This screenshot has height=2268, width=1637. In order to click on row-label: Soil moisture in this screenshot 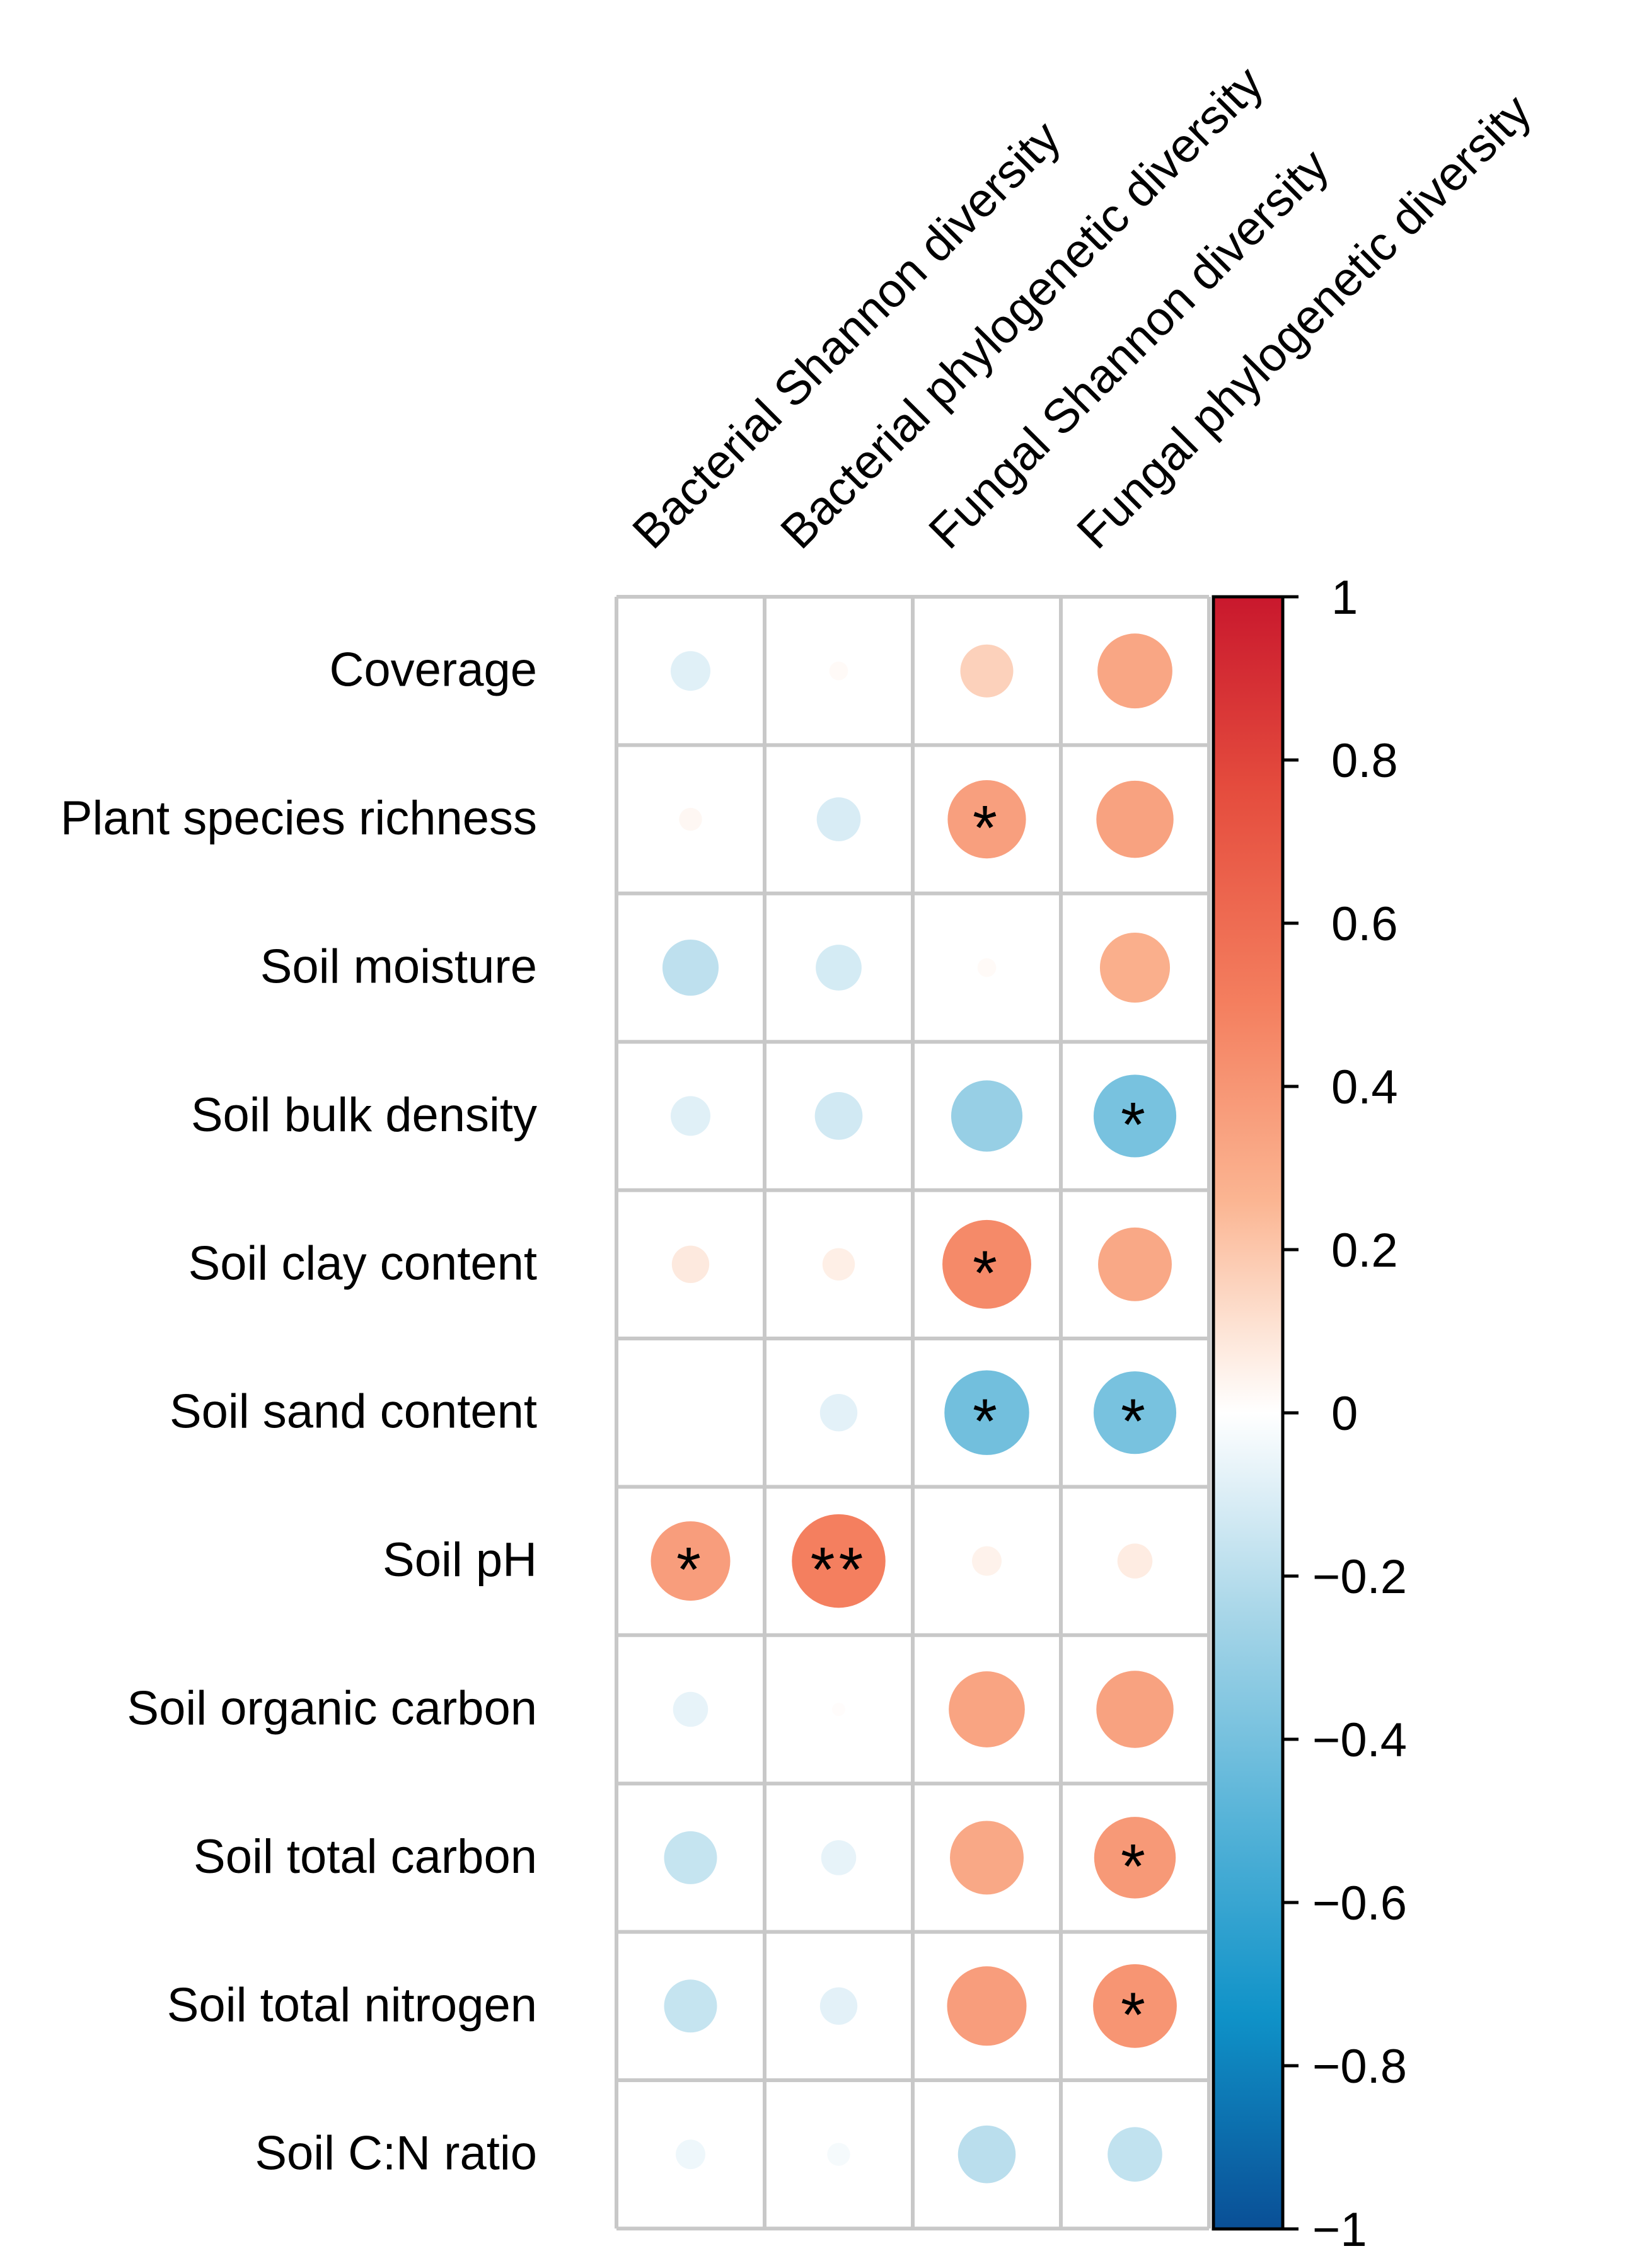, I will do `click(398, 967)`.